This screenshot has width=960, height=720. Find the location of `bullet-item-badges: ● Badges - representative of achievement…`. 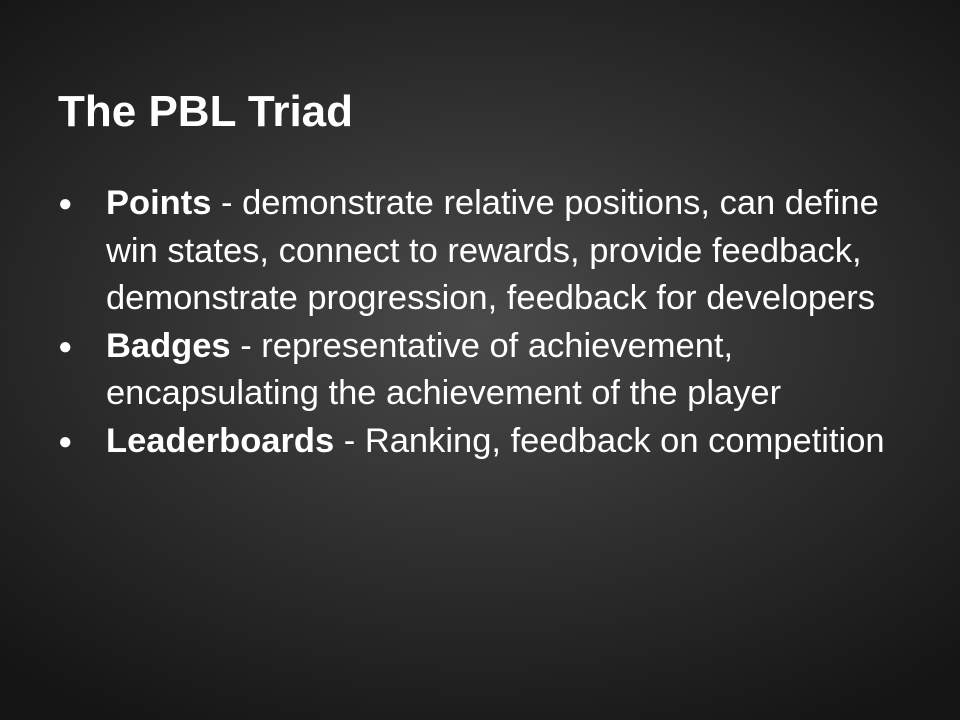

bullet-item-badges: ● Badges - representative of achievement… is located at coordinates (483, 370).